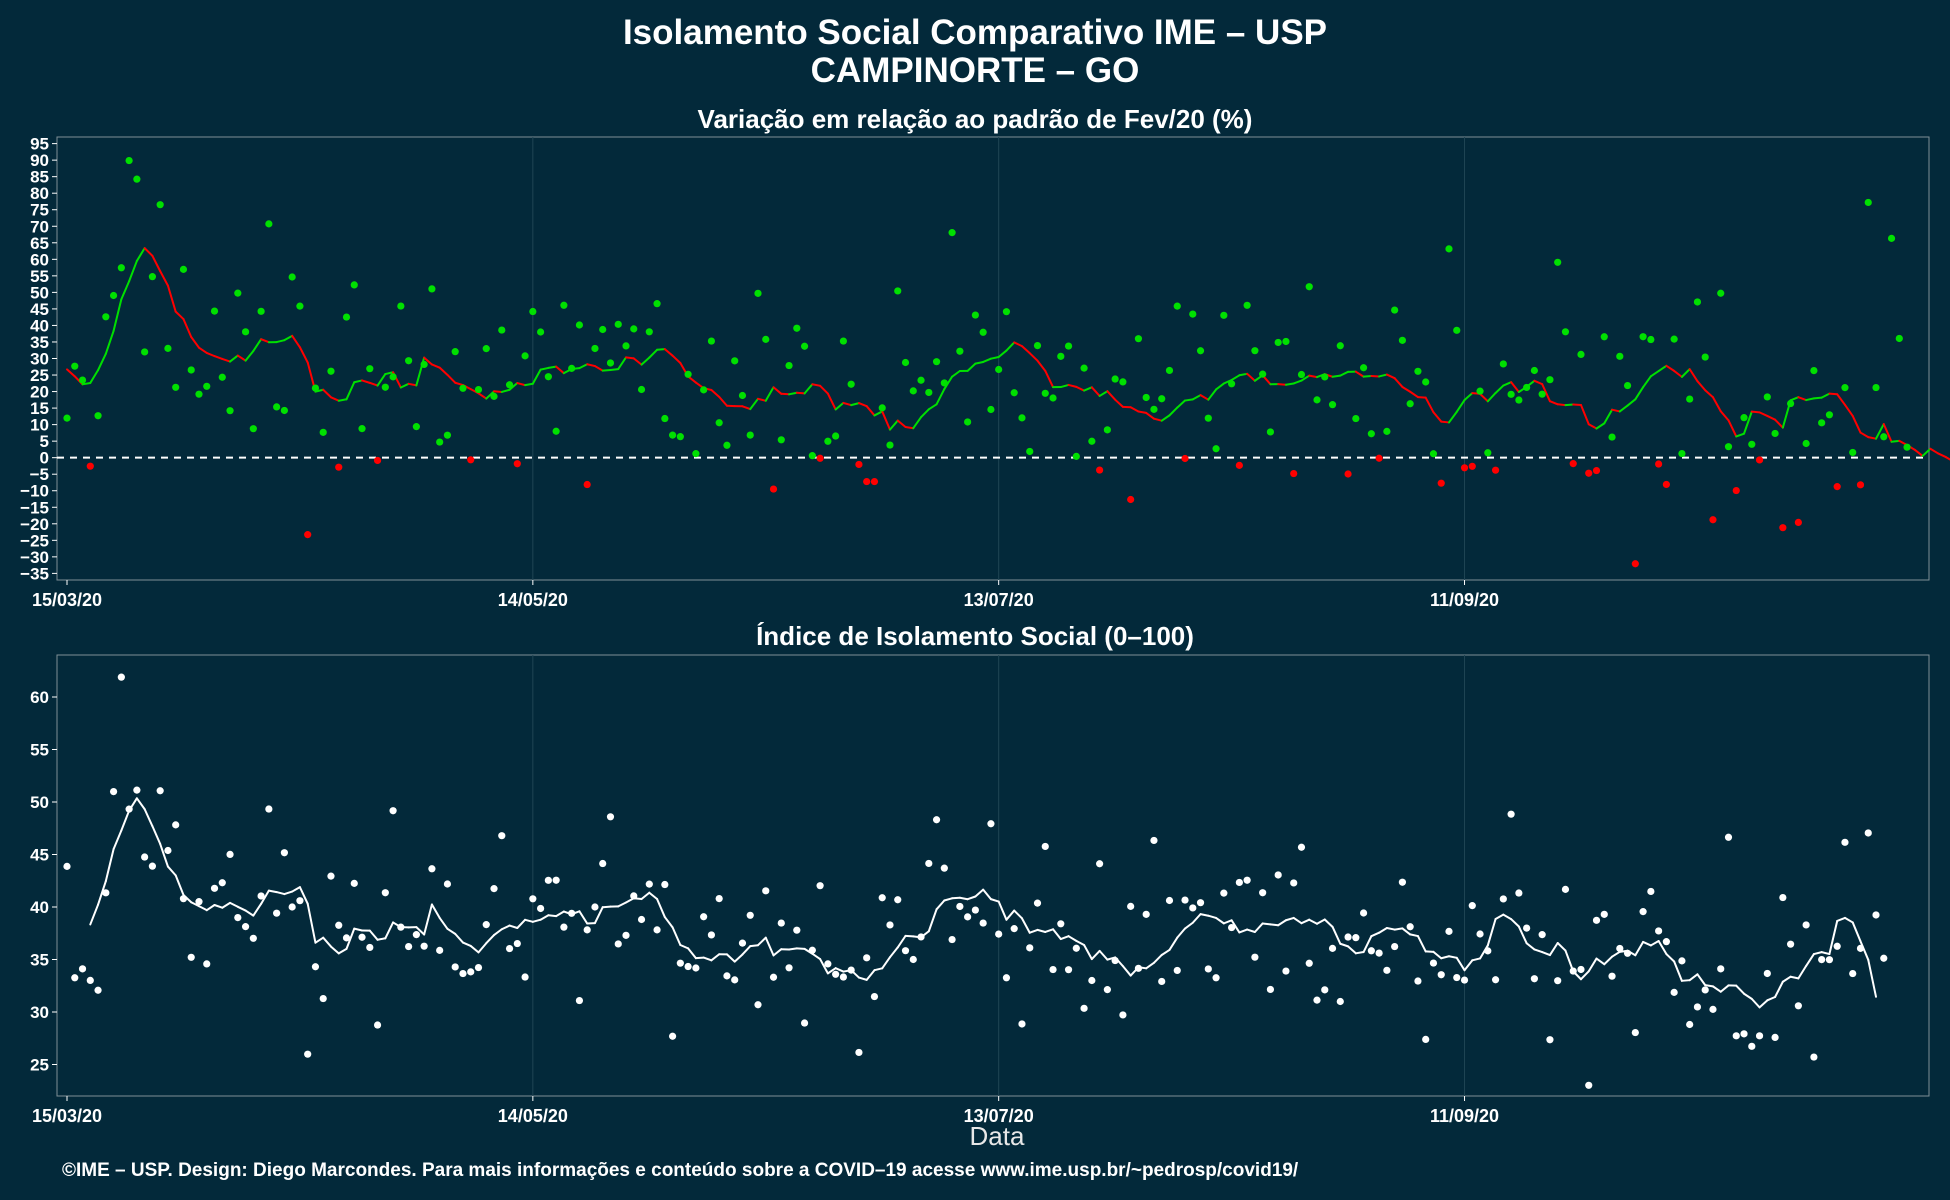 The height and width of the screenshot is (1200, 1950). I want to click on bottom-y-tick-label: 50, so click(39, 802).